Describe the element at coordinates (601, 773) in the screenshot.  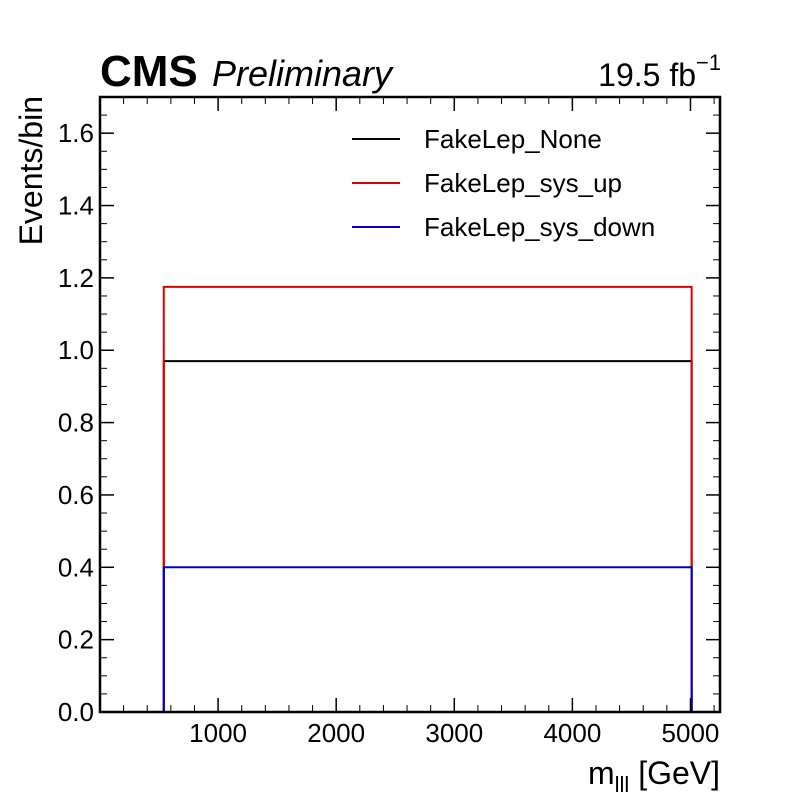
I see `x-axis-title-main: m` at that location.